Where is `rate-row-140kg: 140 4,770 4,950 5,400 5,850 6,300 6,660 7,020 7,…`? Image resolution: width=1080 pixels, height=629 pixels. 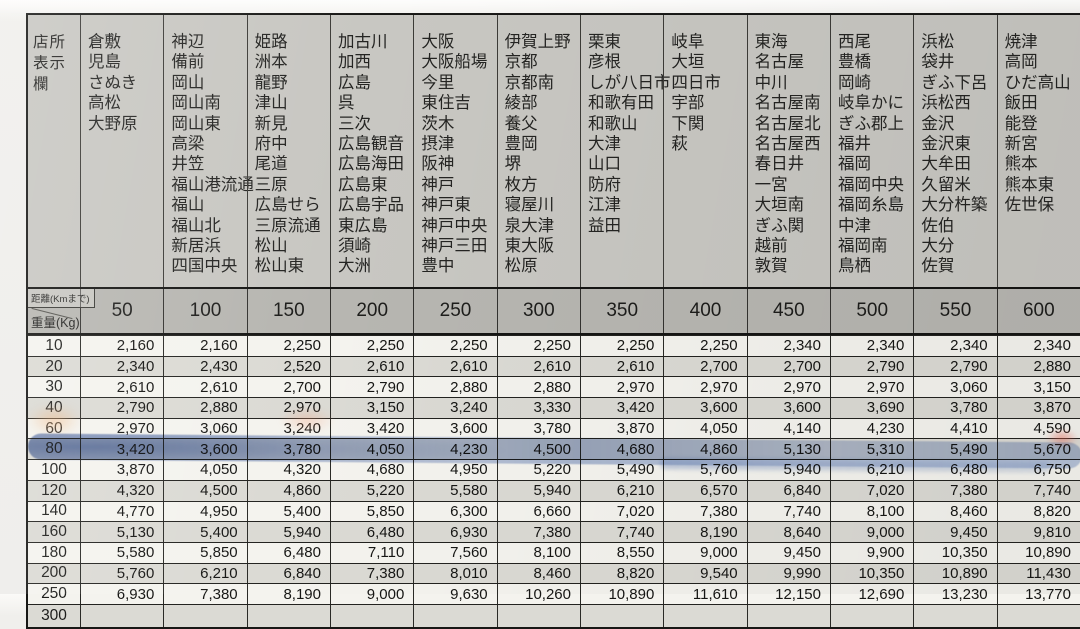 rate-row-140kg: 140 4,770 4,950 5,400 5,850 6,300 6,660 7,020 7,… is located at coordinates (554, 511).